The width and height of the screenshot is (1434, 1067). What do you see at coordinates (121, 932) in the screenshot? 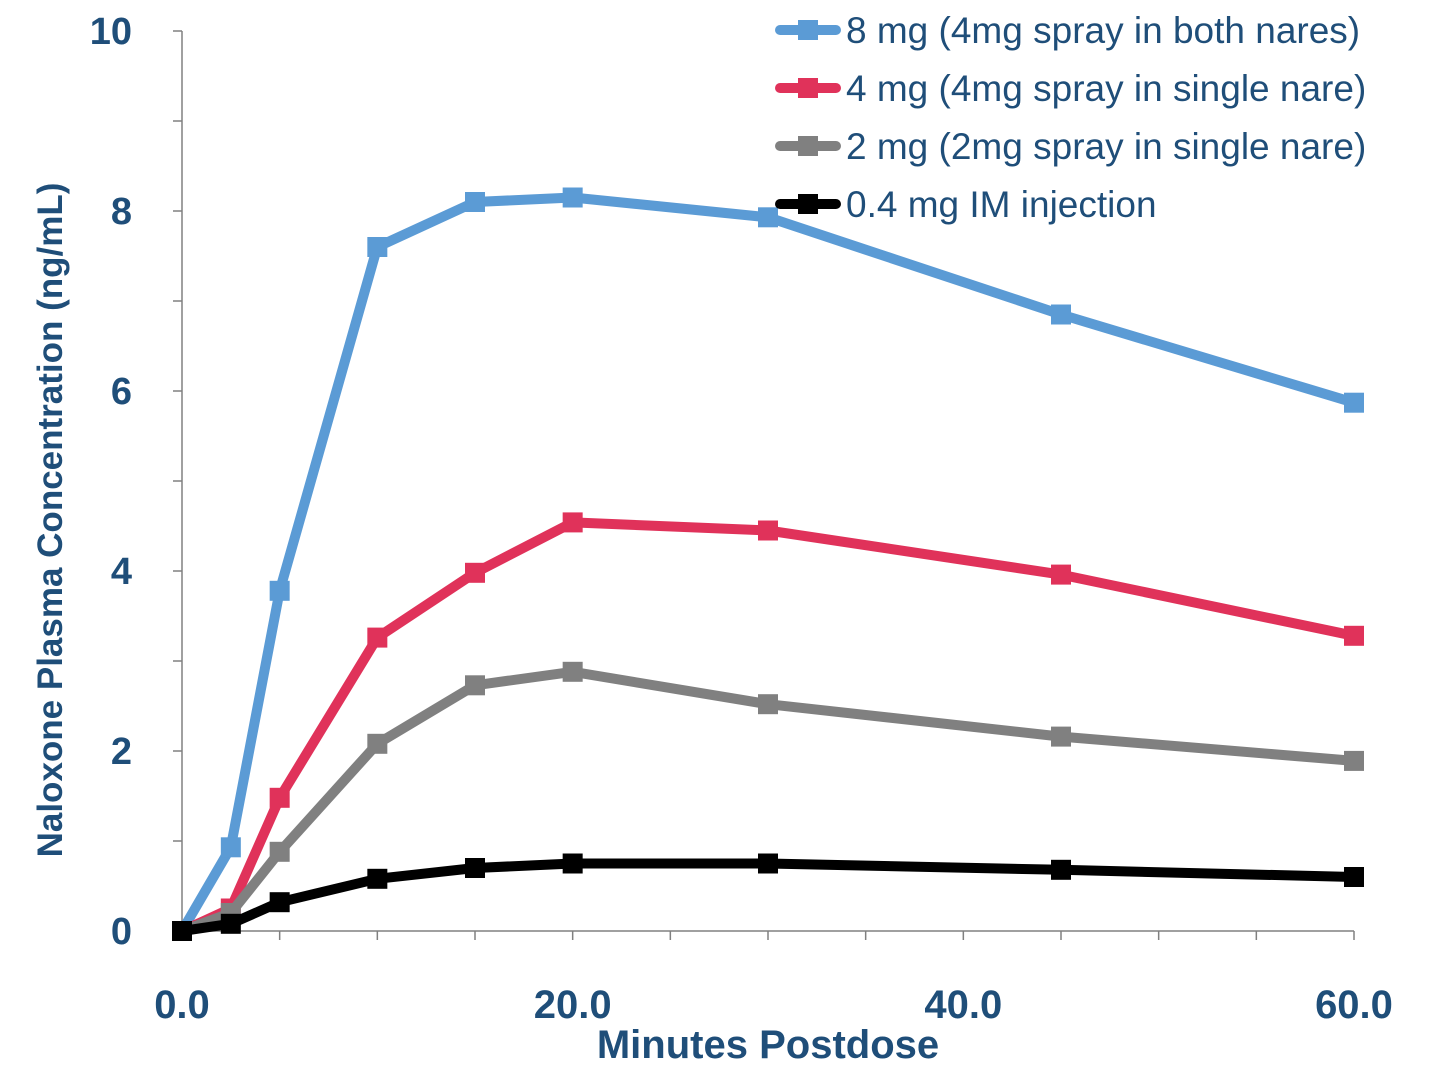
I see `y-tick-label: 0` at bounding box center [121, 932].